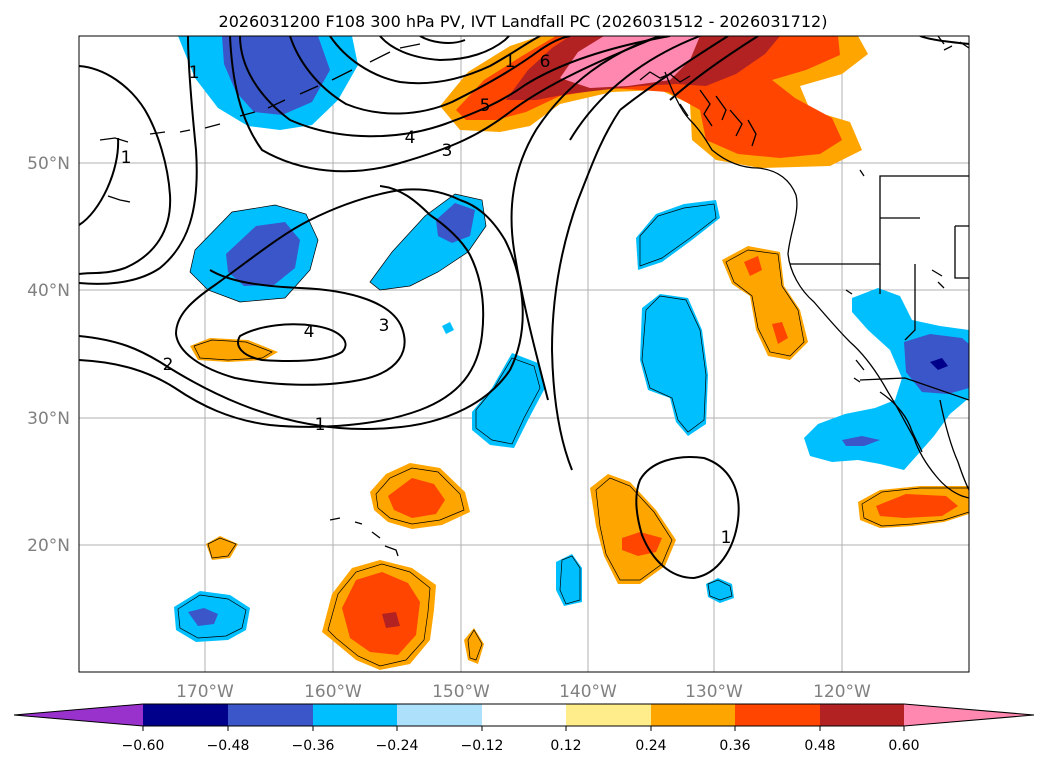 The width and height of the screenshot is (1047, 769). Describe the element at coordinates (228, 746) in the screenshot. I see `colorbar-tick-label: −0.48` at that location.